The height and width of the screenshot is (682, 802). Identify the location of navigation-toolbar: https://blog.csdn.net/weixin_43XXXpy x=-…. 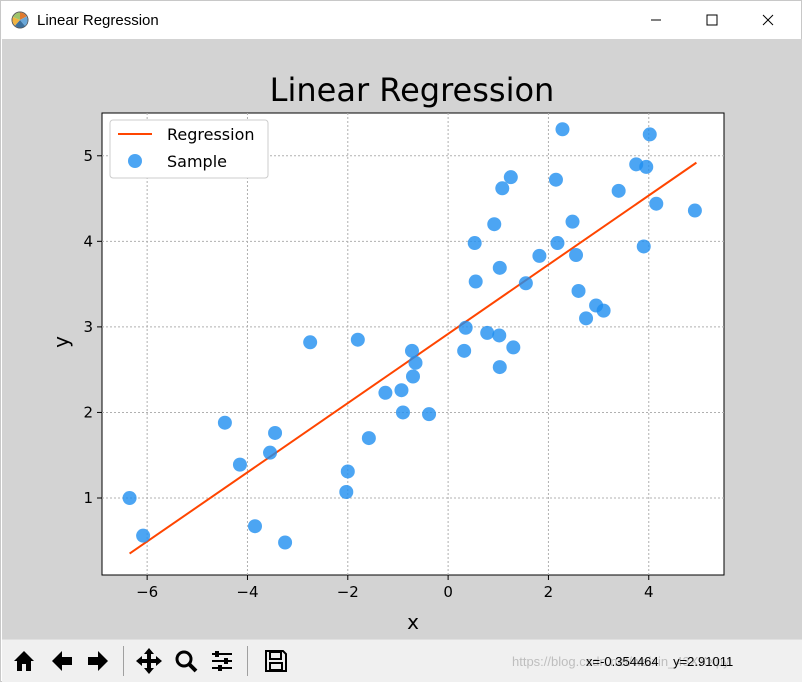
(402, 660).